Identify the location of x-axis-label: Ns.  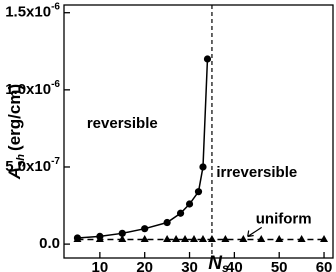
(218, 262).